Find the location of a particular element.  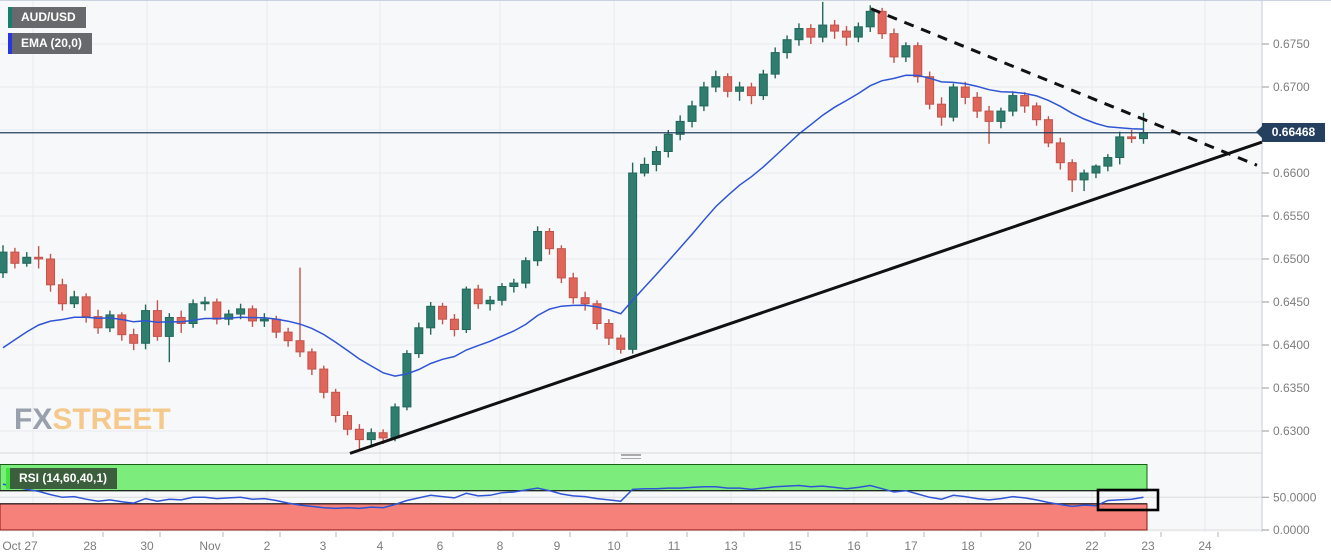

time-tick-label: 9 is located at coordinates (557, 546).